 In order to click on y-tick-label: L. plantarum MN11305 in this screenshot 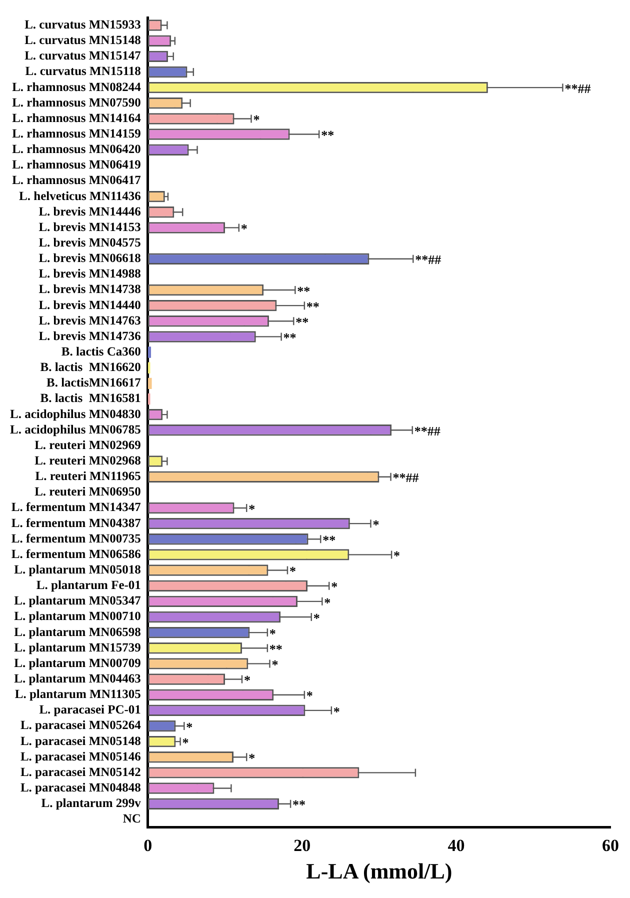, I will do `click(77, 694)`.